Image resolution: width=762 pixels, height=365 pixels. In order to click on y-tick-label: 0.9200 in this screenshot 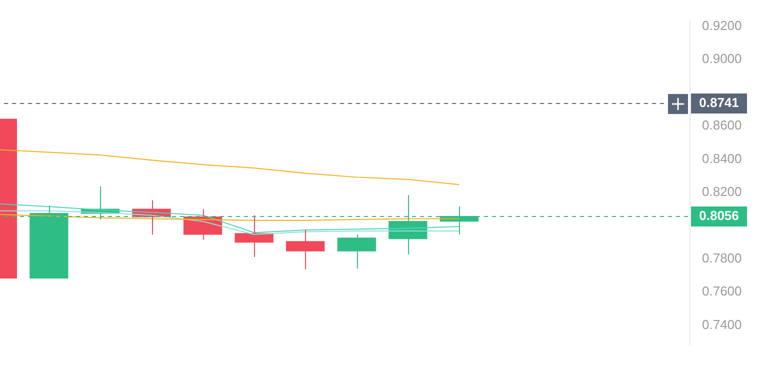, I will do `click(722, 26)`.